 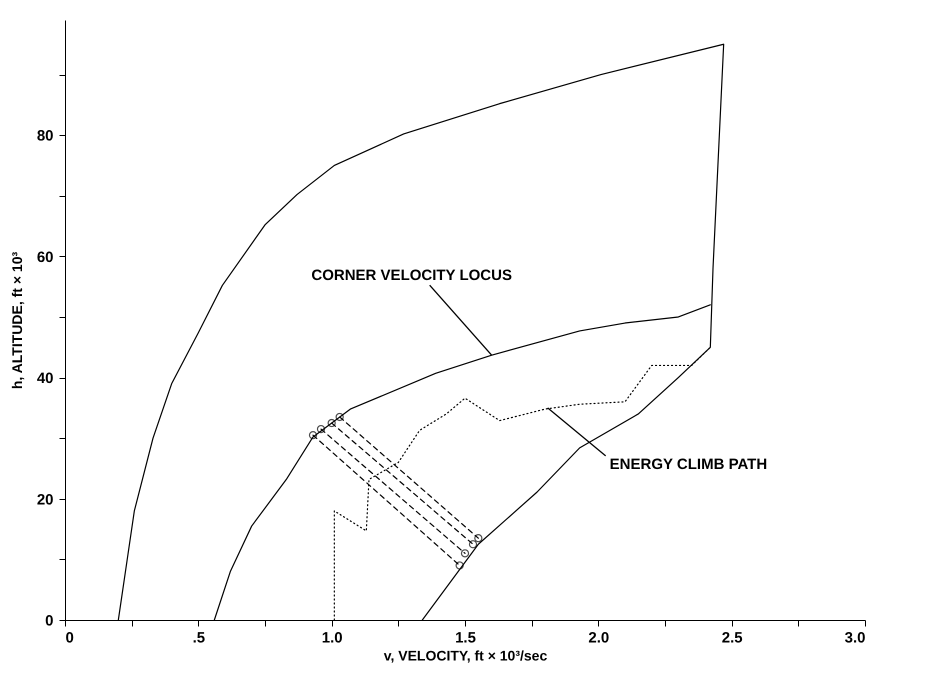 I want to click on y-tick-label: 40, so click(x=45, y=379).